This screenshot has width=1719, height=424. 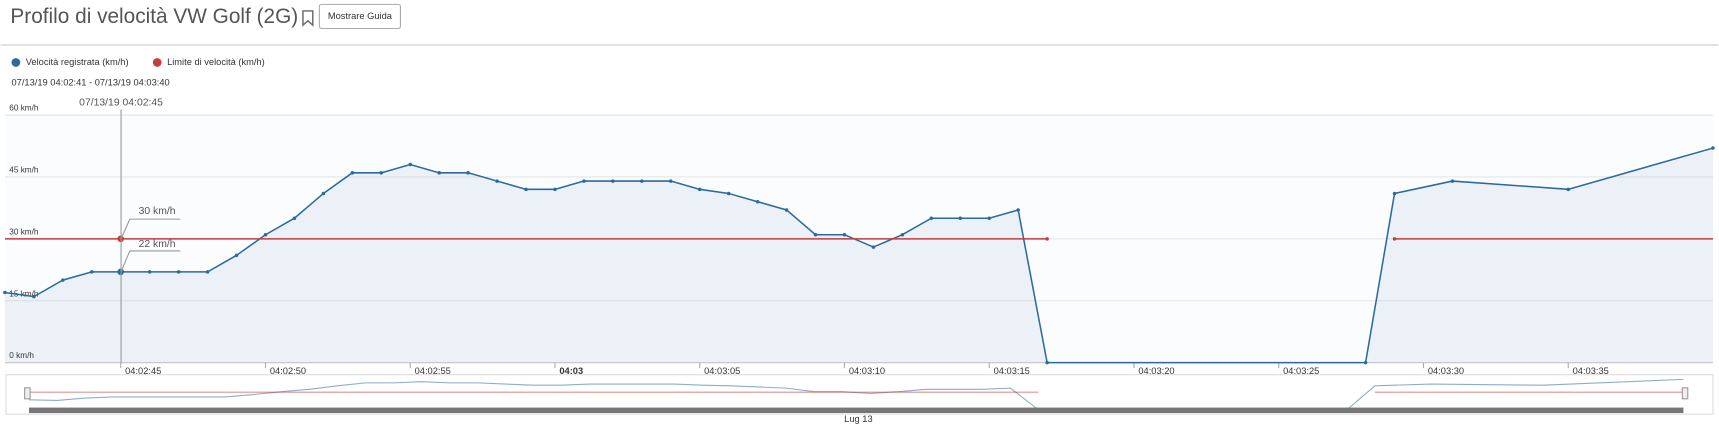 I want to click on x-tick-label: 04:02:50, so click(x=288, y=371).